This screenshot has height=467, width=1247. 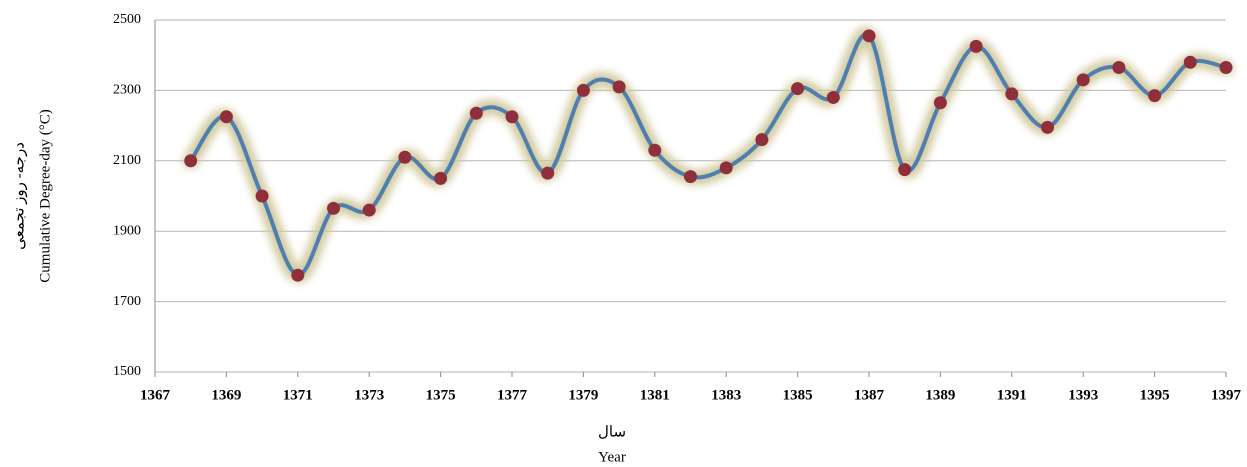 I want to click on x-tick-label: 1381, so click(x=655, y=395).